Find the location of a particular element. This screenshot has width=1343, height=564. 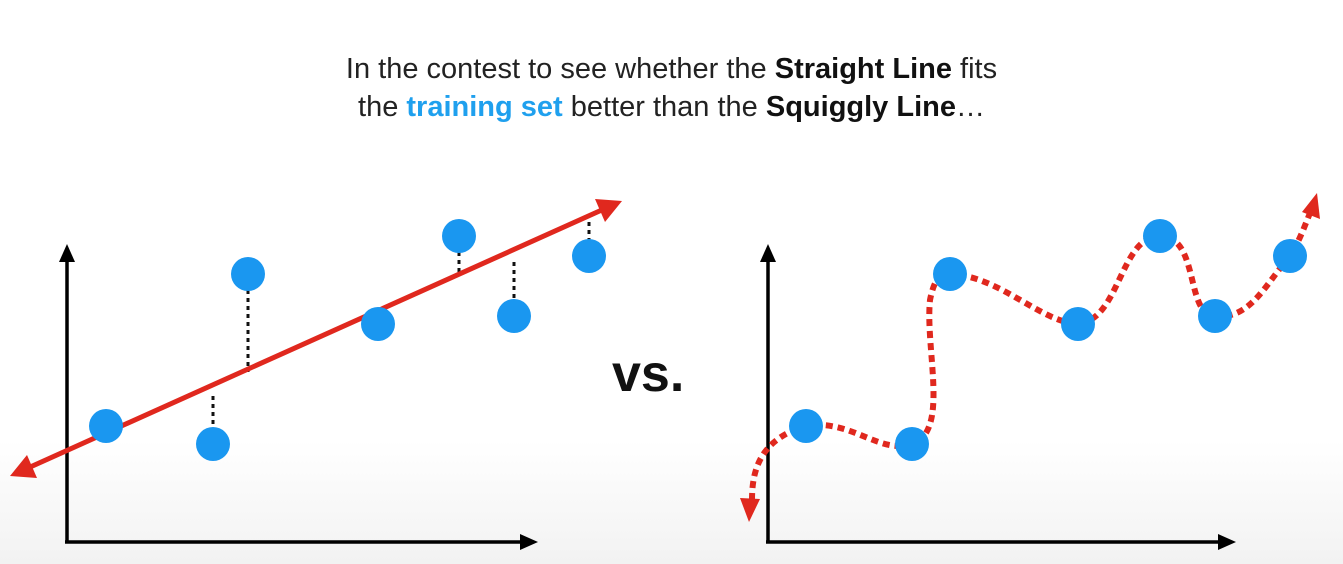

vs-label: vs. is located at coordinates (648, 374).